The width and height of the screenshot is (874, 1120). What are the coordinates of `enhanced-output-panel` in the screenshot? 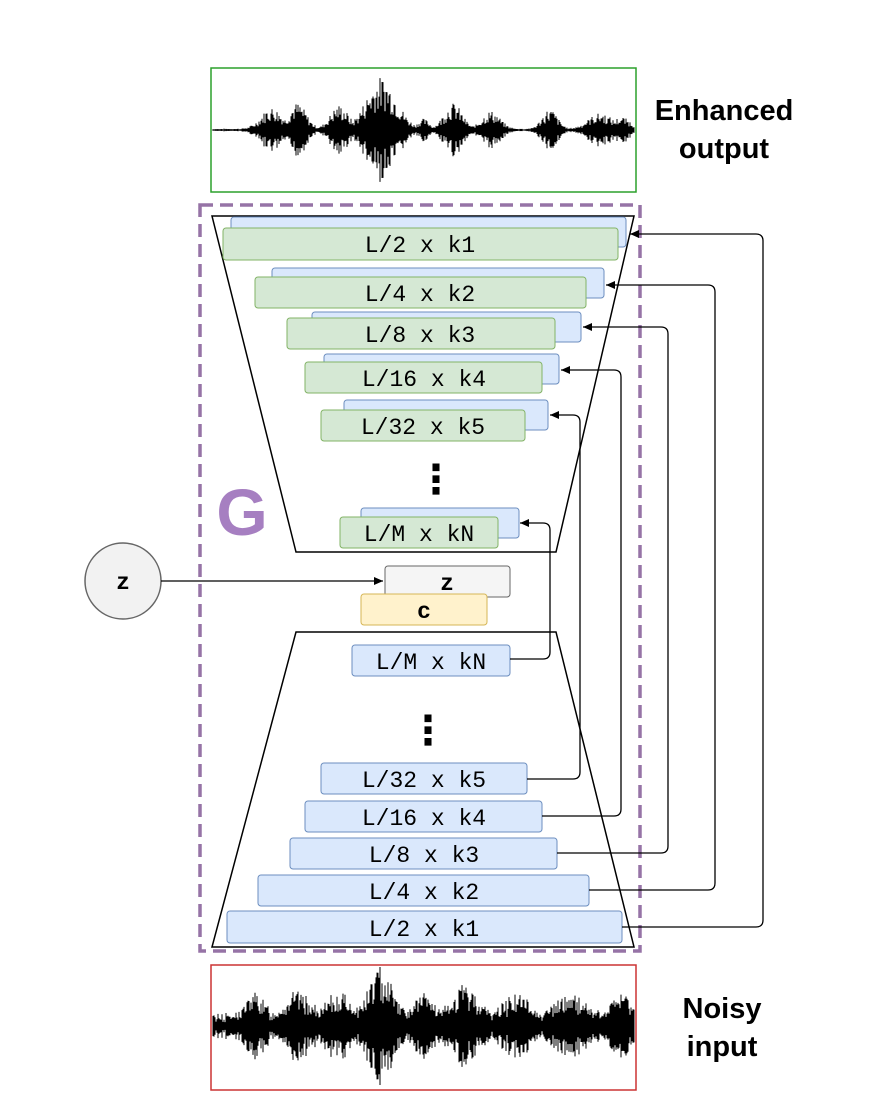 It's located at (423, 130).